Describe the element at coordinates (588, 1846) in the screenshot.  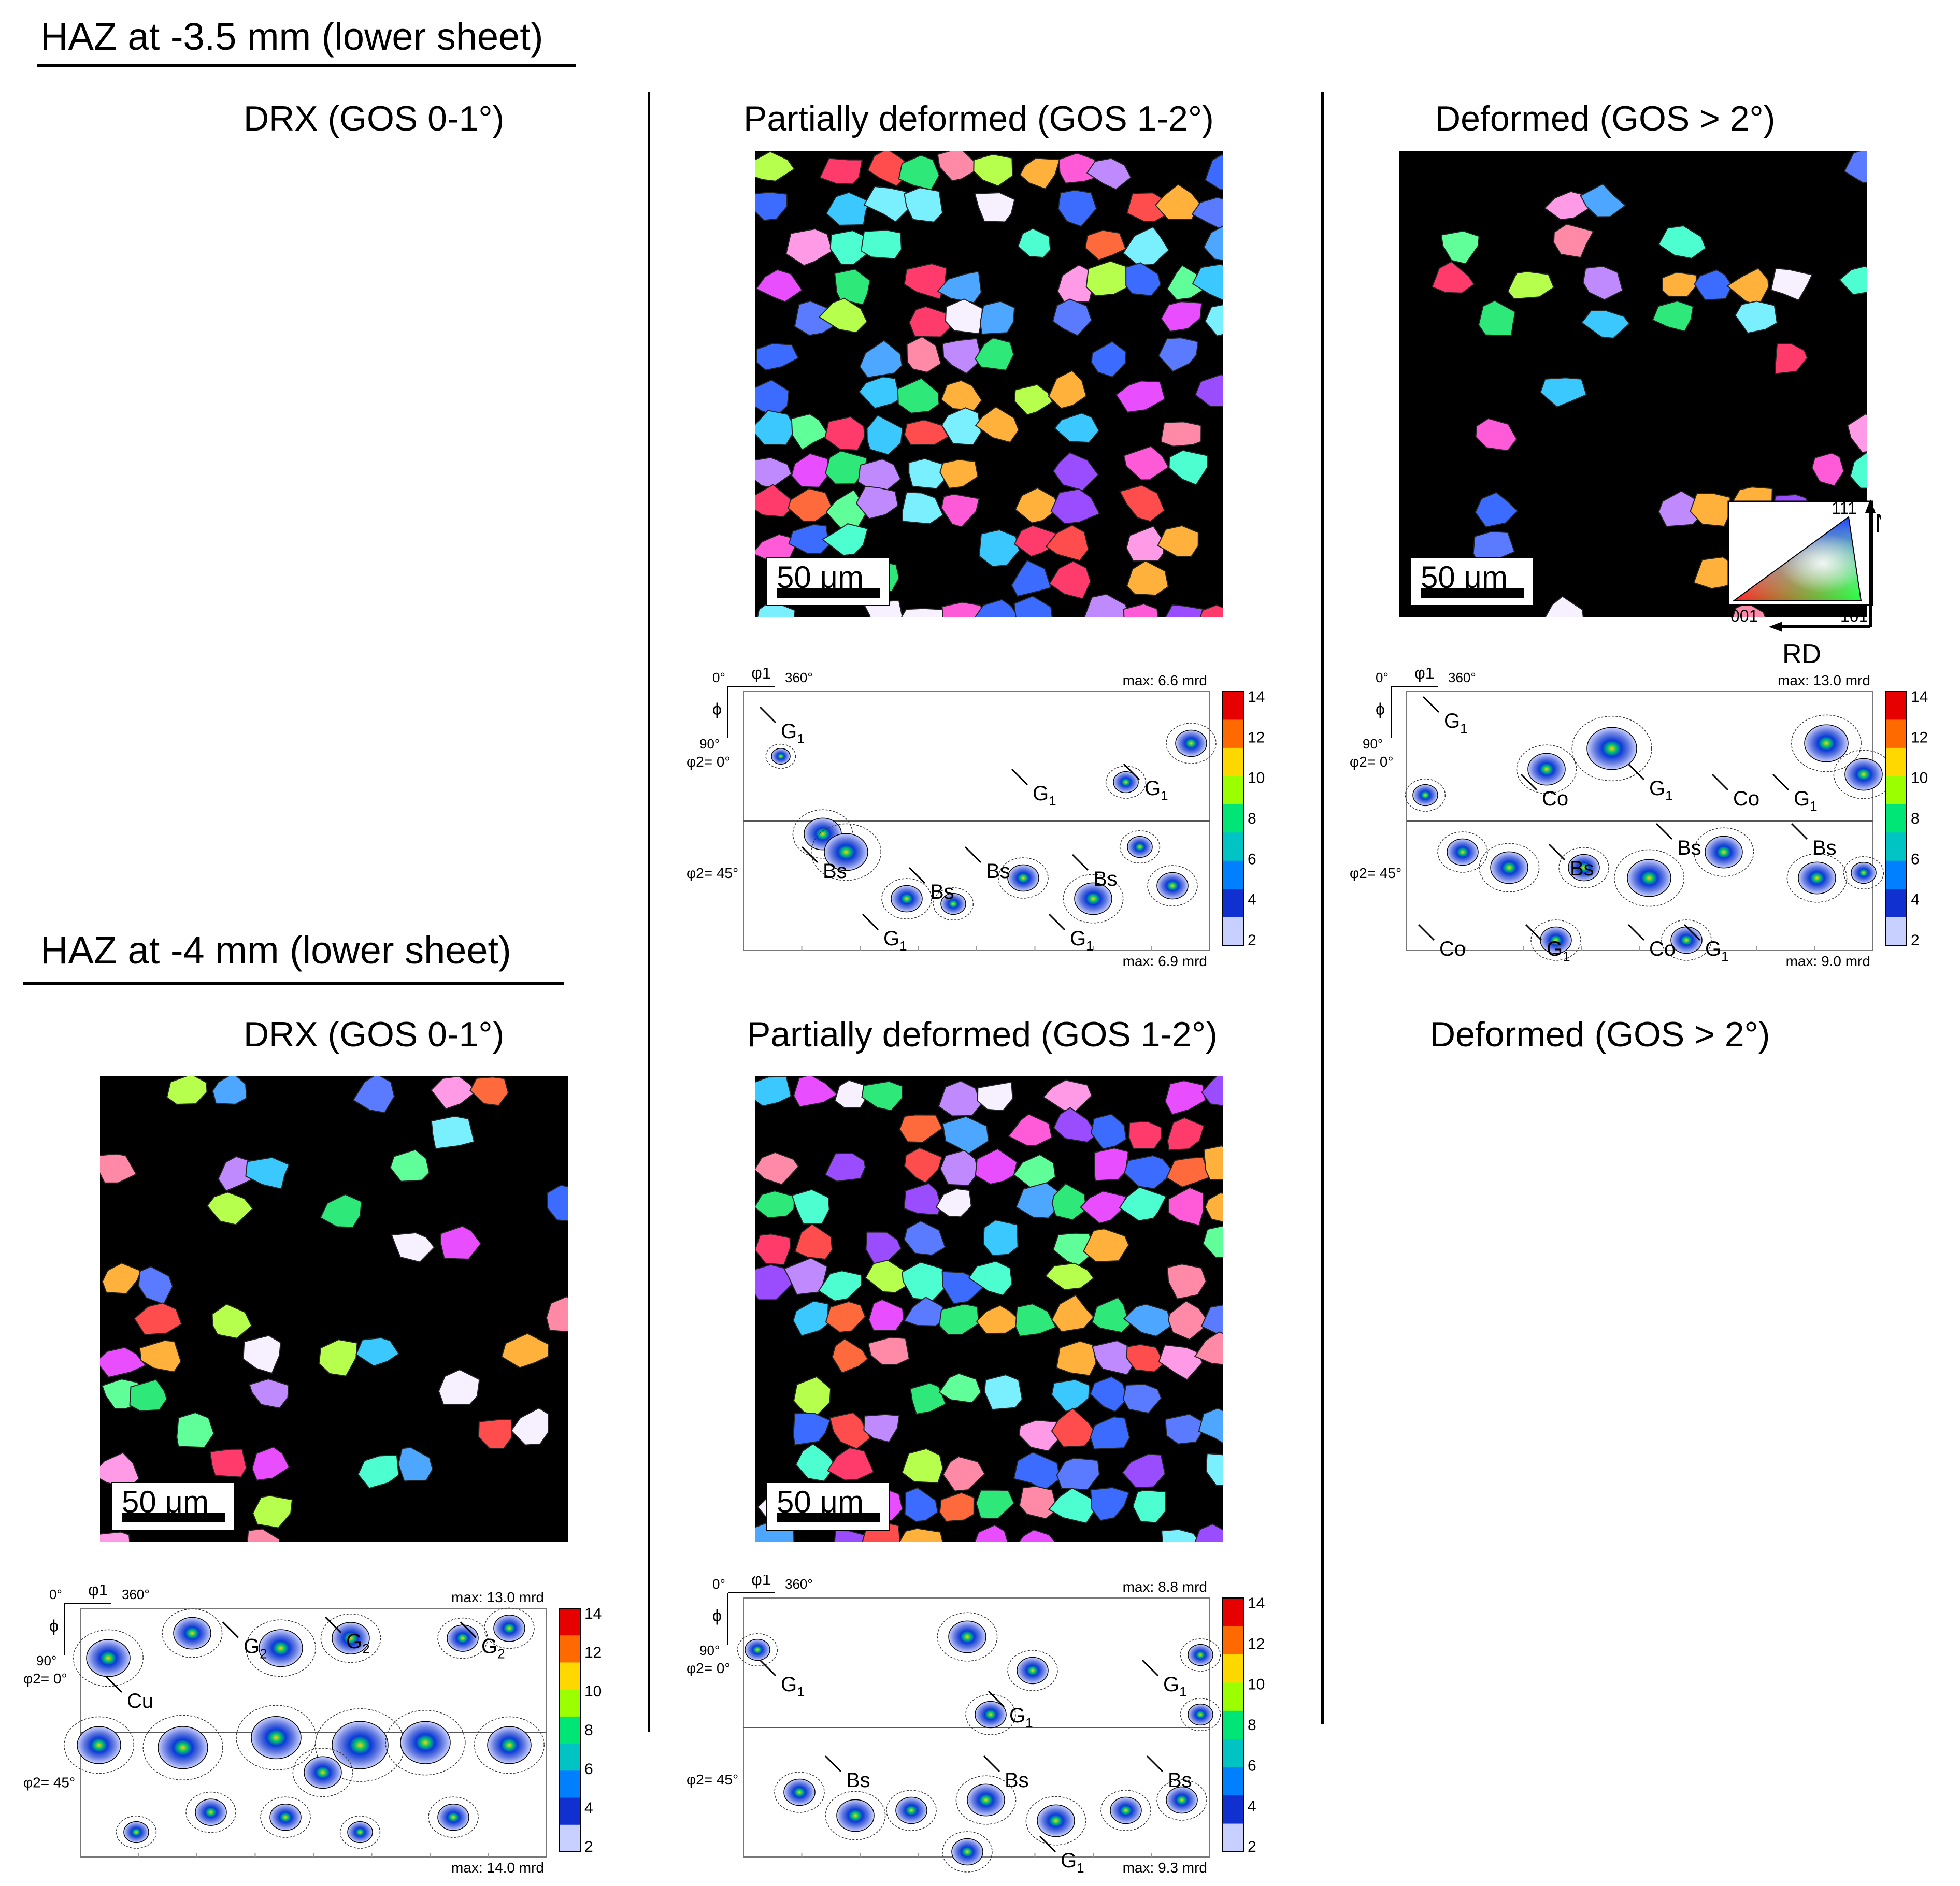
I see `colorbar-tick: 2` at that location.